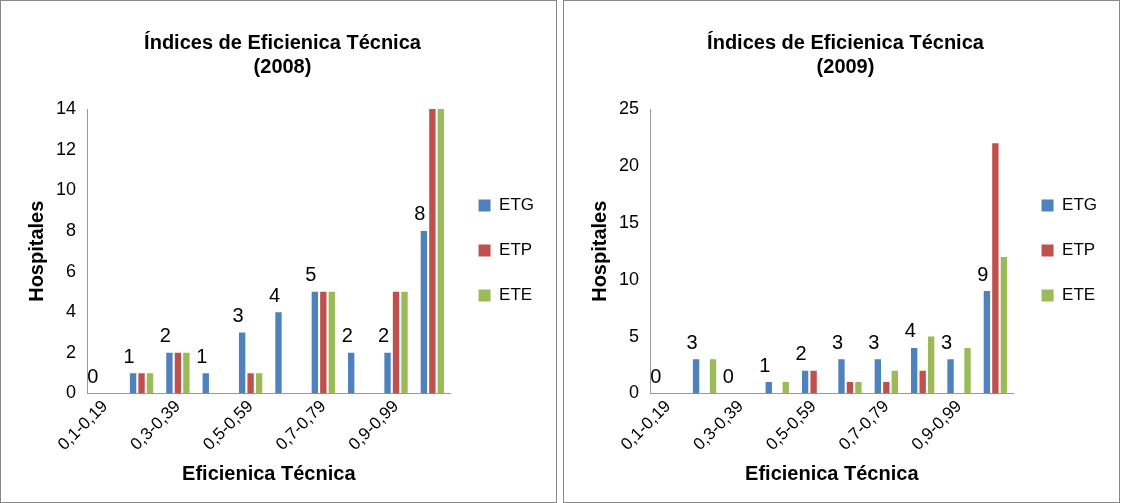 The width and height of the screenshot is (1126, 503). Describe the element at coordinates (629, 107) in the screenshot. I see `y-tick-label: 25` at that location.